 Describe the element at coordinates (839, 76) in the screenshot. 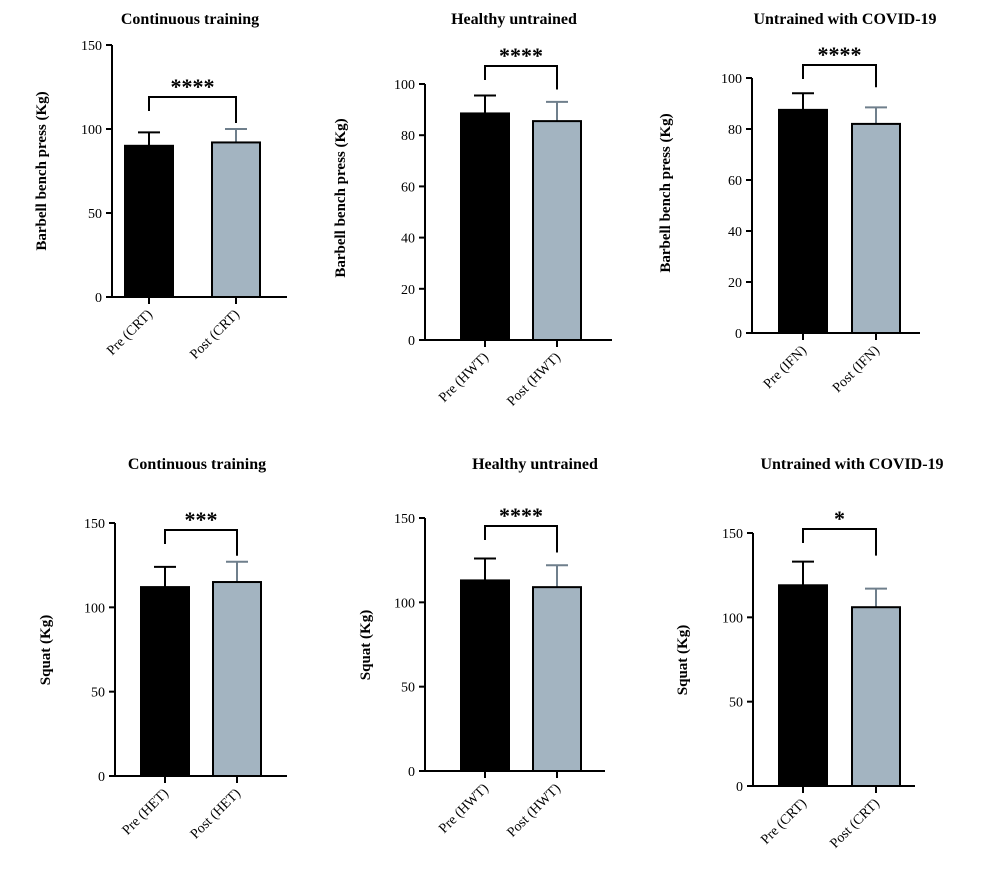

I see `panel-3-significance-bracket` at that location.